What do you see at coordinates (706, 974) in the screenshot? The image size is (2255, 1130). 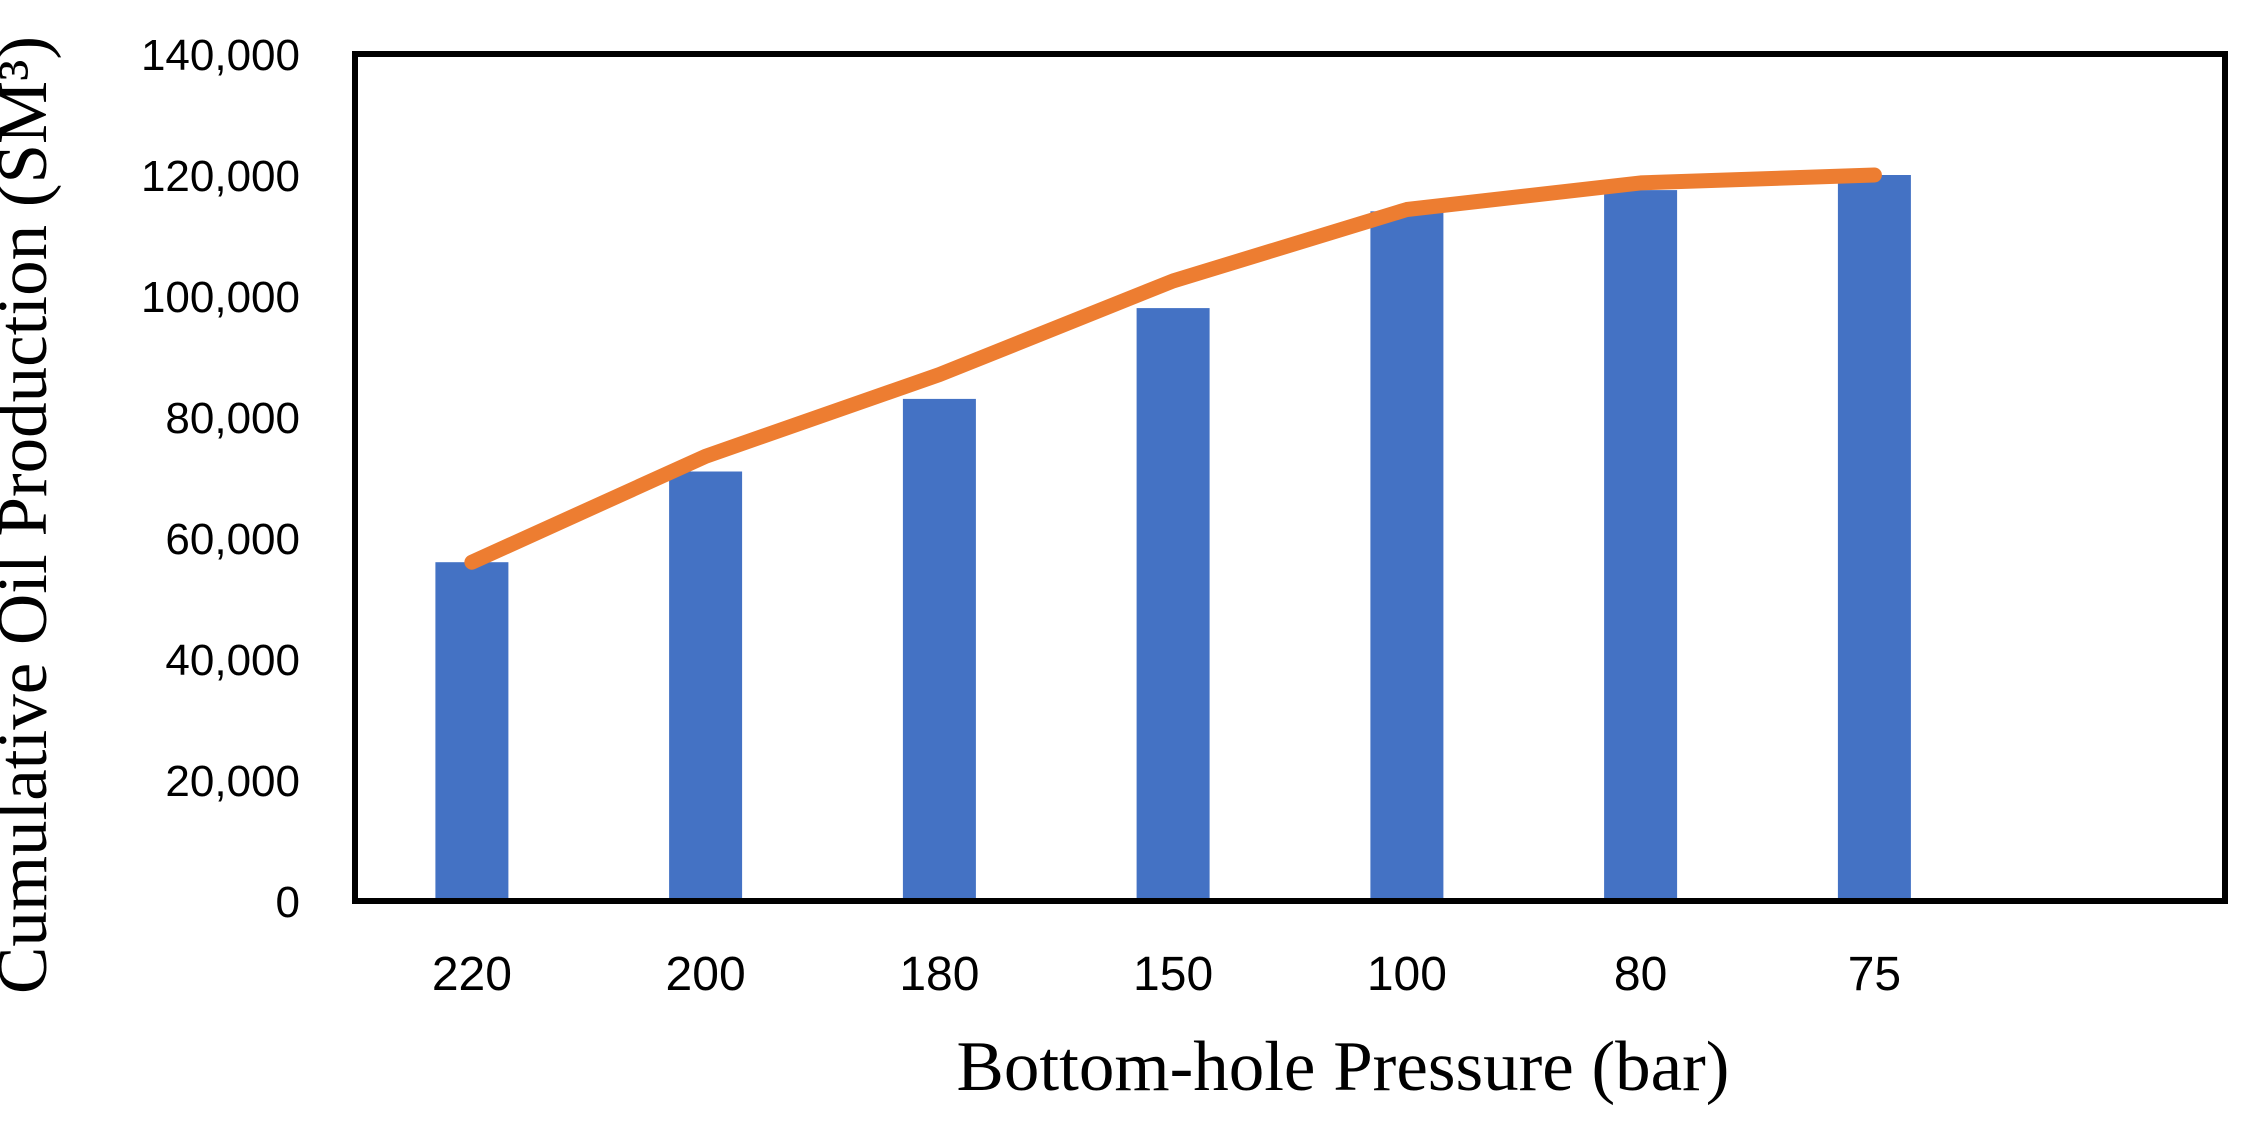 I see `x-tick-label-200: 200` at bounding box center [706, 974].